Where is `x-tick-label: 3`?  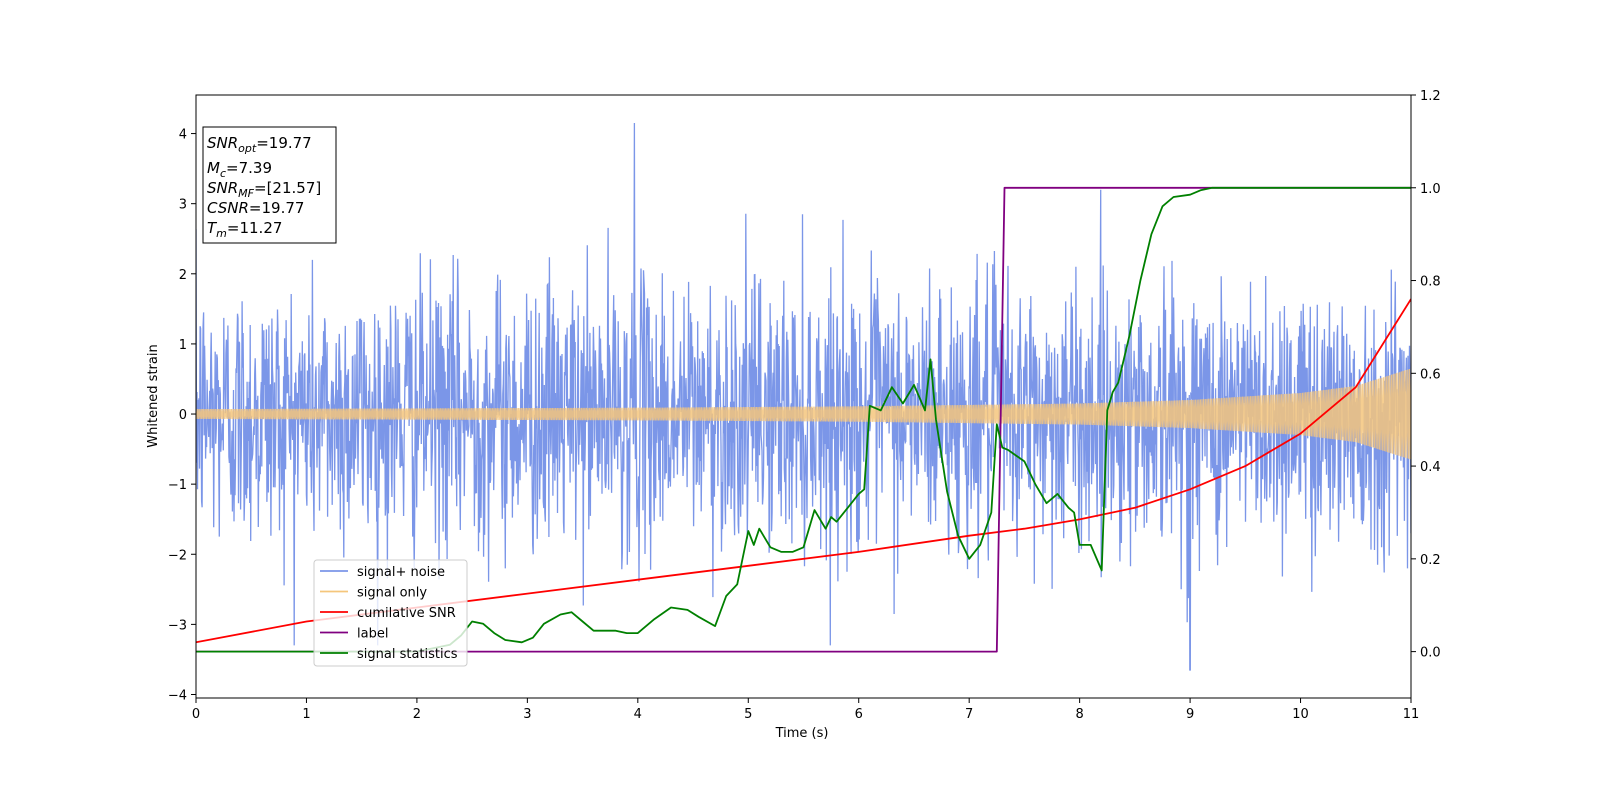 x-tick-label: 3 is located at coordinates (527, 714).